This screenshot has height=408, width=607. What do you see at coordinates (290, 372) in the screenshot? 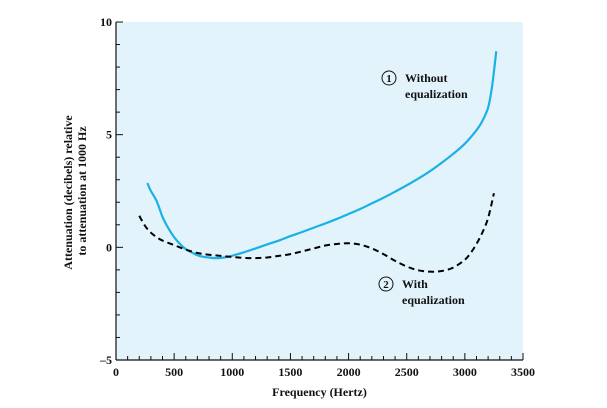
I see `x-tick-label: 1500` at bounding box center [290, 372].